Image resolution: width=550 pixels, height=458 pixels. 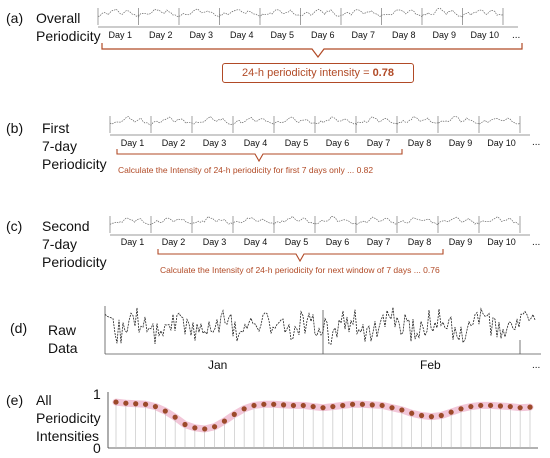 I want to click on panel-a-day-9: Day 9, so click(x=444, y=35).